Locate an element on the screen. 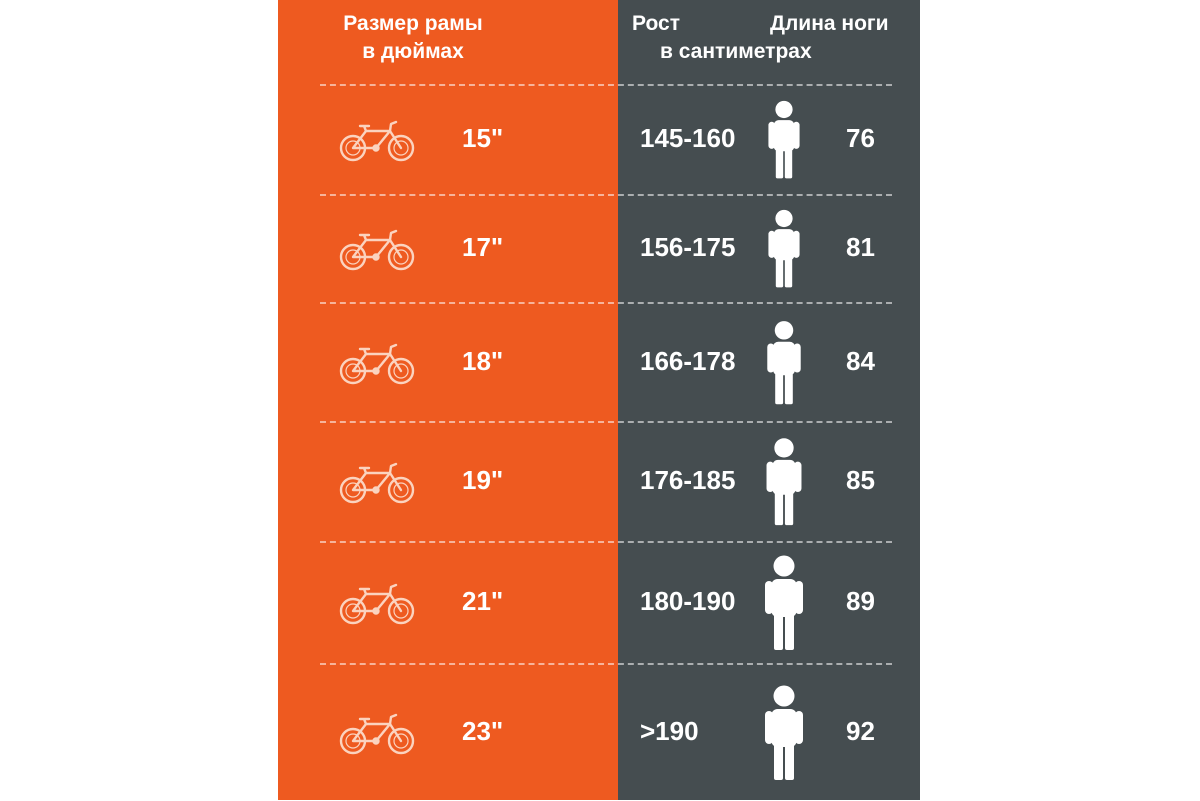 Image resolution: width=1200 pixels, height=801 pixels. frame-size-value: 17" is located at coordinates (483, 247).